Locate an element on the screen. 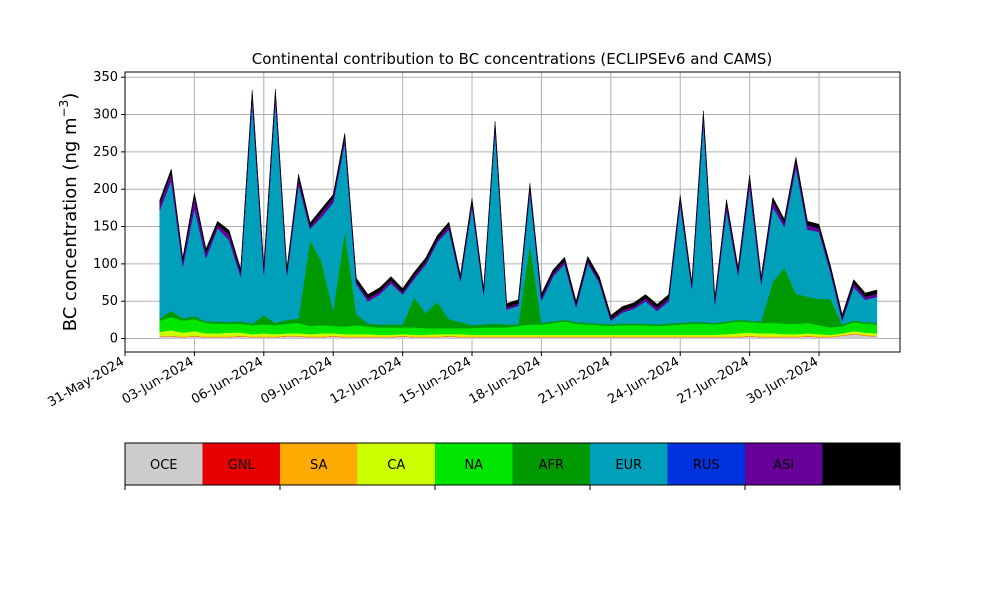 This screenshot has height=600, width=1000. legend-swatch-eur is located at coordinates (629, 464).